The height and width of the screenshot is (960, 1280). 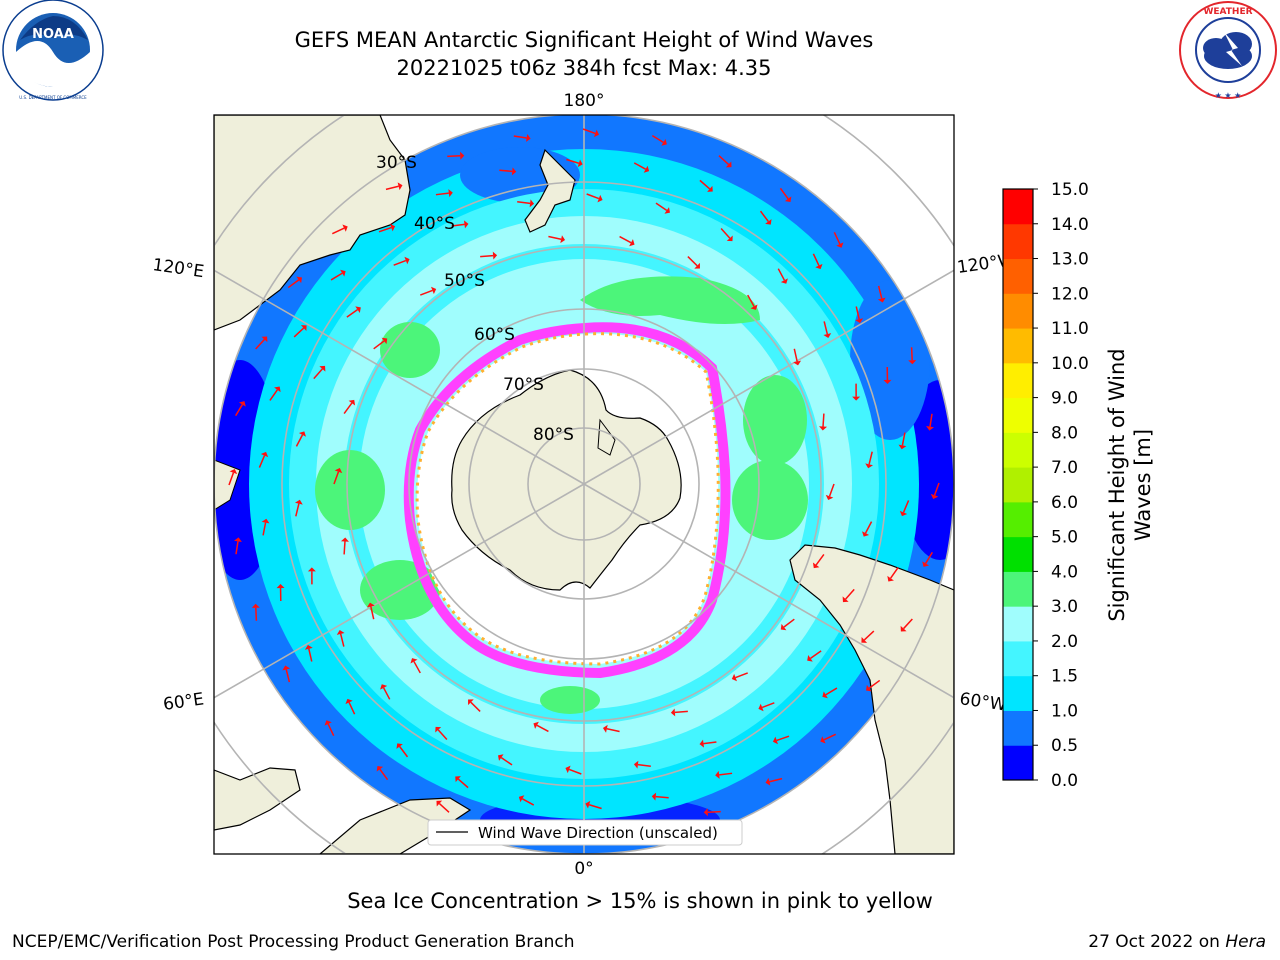 I want to click on green-patch, so click(x=670, y=300).